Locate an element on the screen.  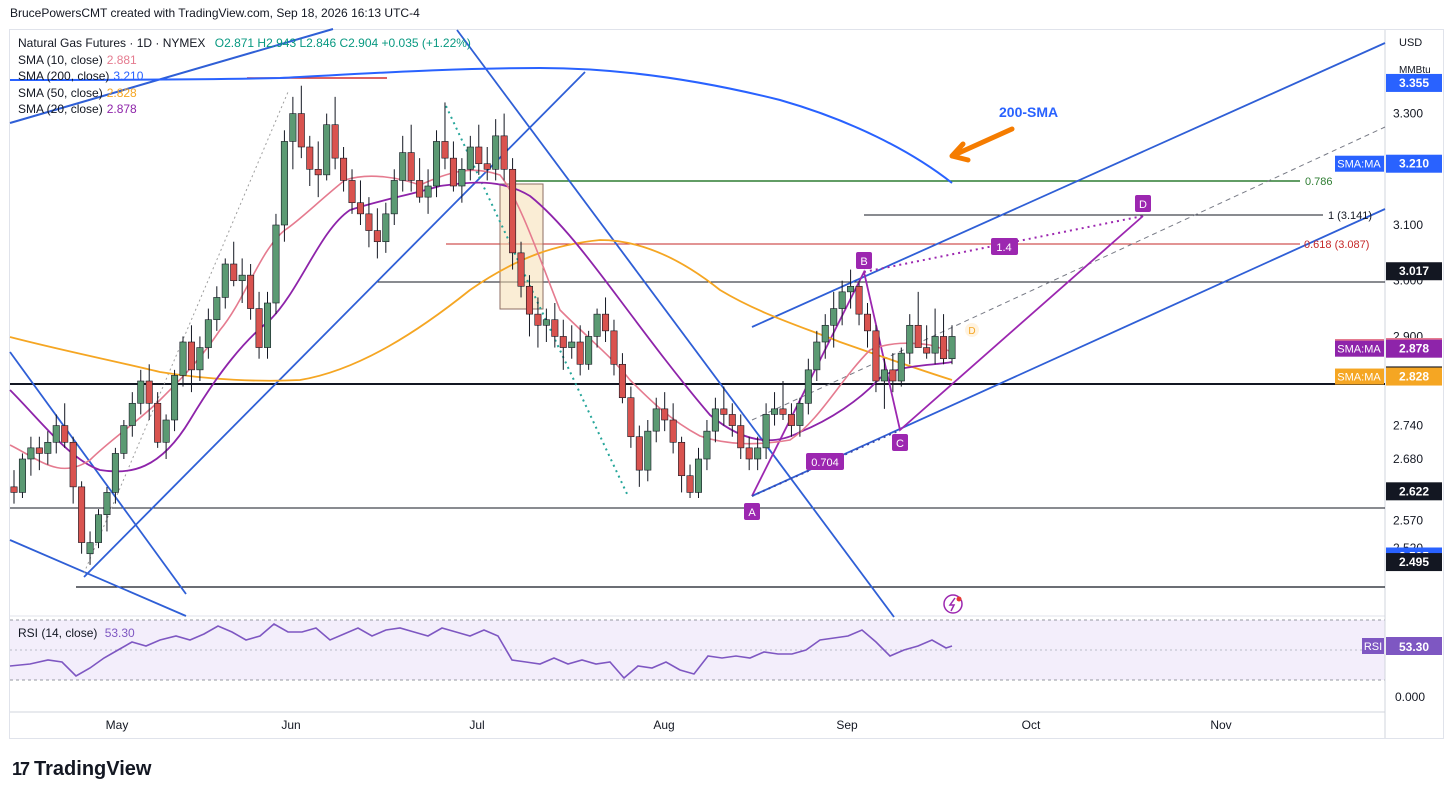
sma50-line is located at coordinates (481, 310).